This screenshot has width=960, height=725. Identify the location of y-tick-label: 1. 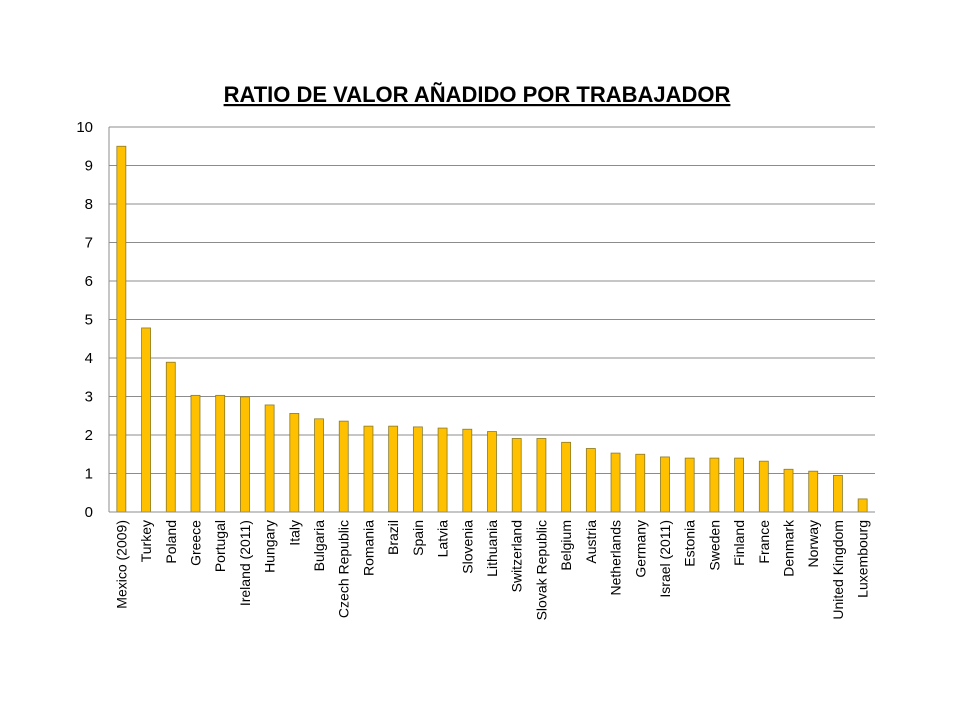
(89, 474).